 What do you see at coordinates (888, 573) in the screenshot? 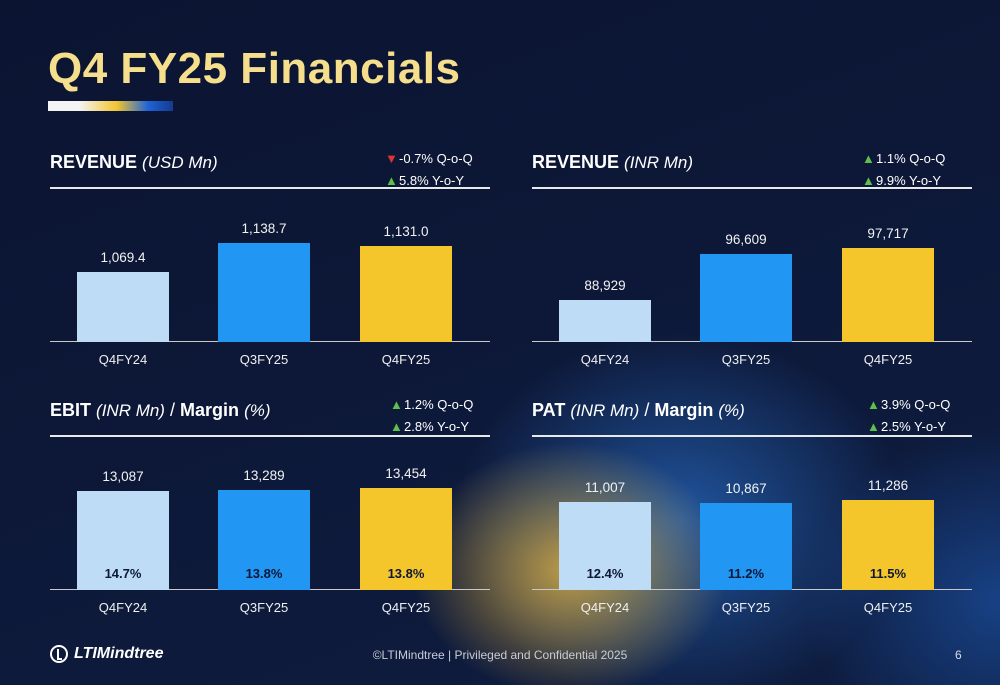
I see `margin-label: 11.5%` at bounding box center [888, 573].